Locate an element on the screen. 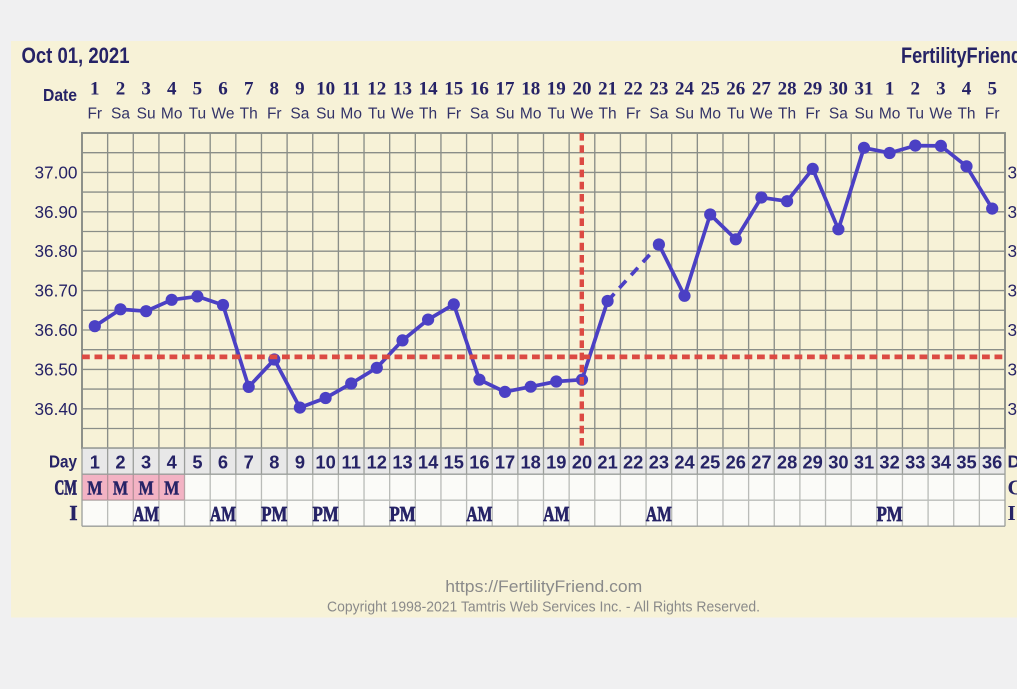 This screenshot has width=1017, height=689. svg-text: 9 is located at coordinates (300, 89).